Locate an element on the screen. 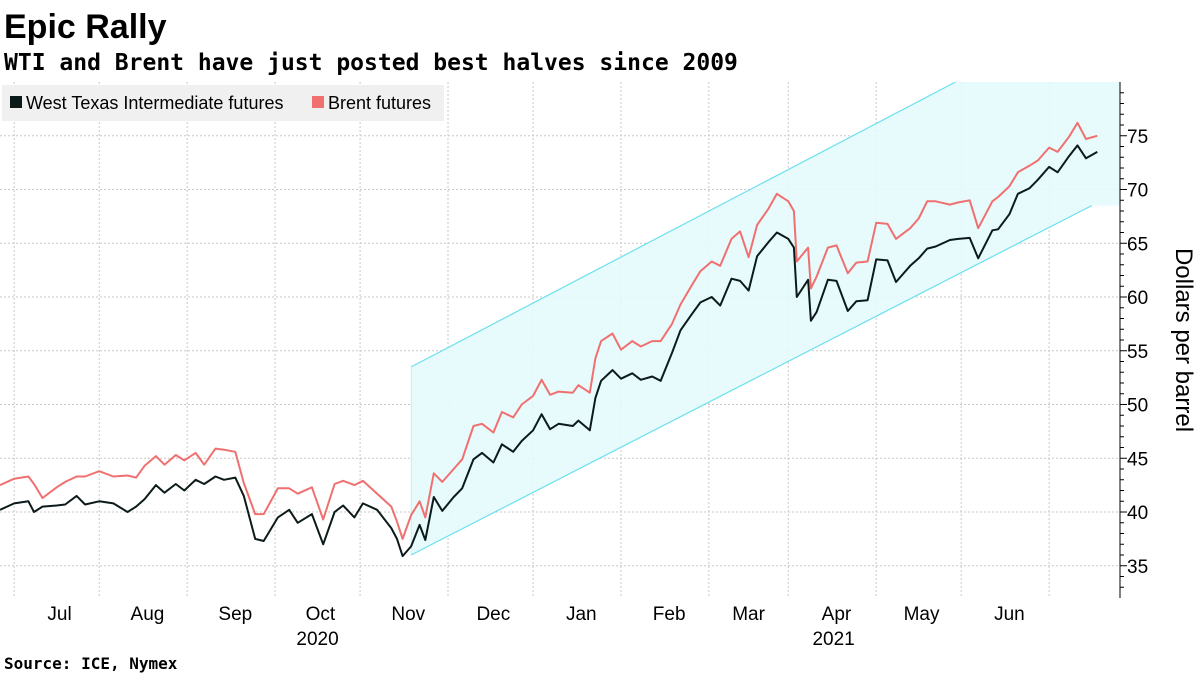  x-tick-label: Aug is located at coordinates (148, 614).